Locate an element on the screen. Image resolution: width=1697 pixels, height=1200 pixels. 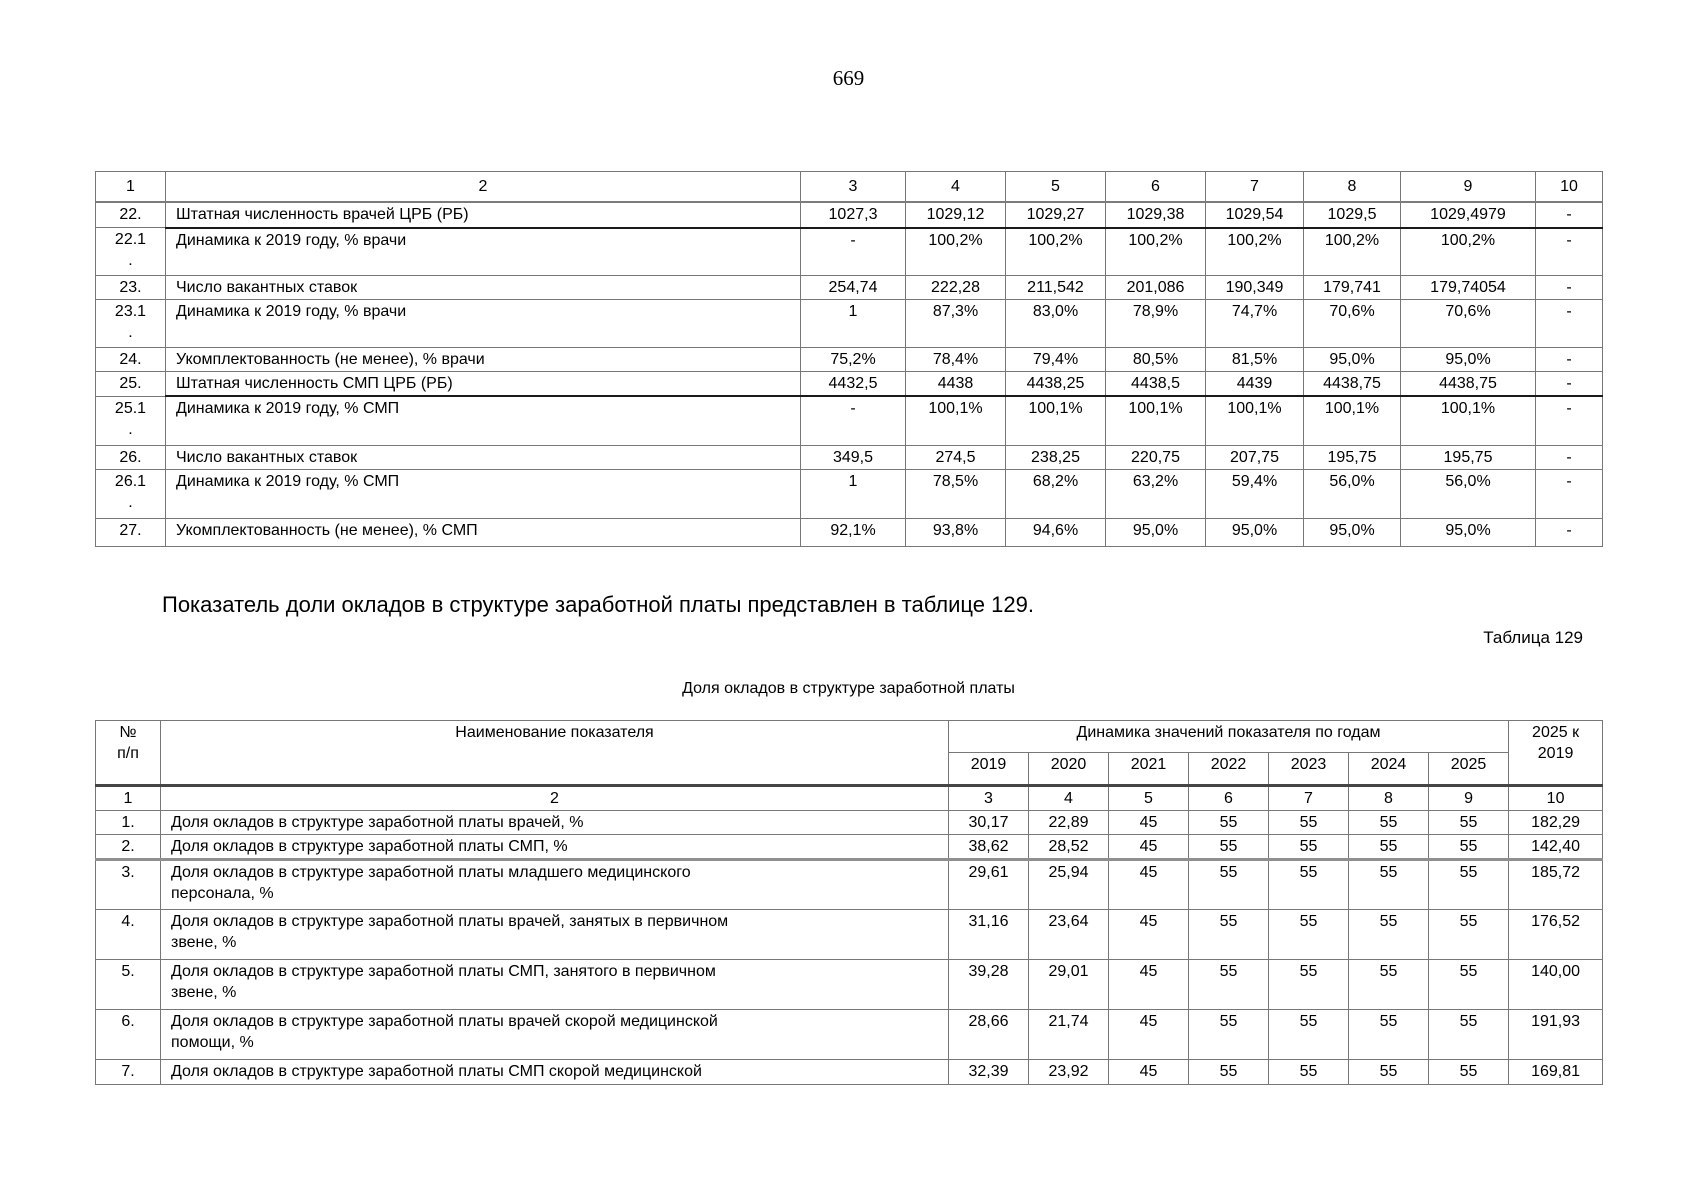
value-cell: 25,94 is located at coordinates (1068, 884).